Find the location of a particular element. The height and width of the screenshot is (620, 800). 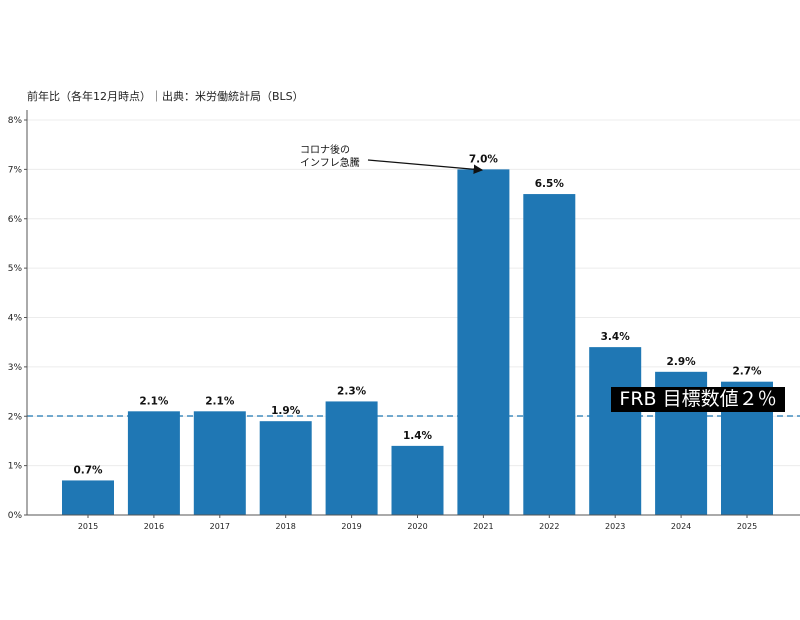

x-tick-label: 2016 is located at coordinates (154, 526).